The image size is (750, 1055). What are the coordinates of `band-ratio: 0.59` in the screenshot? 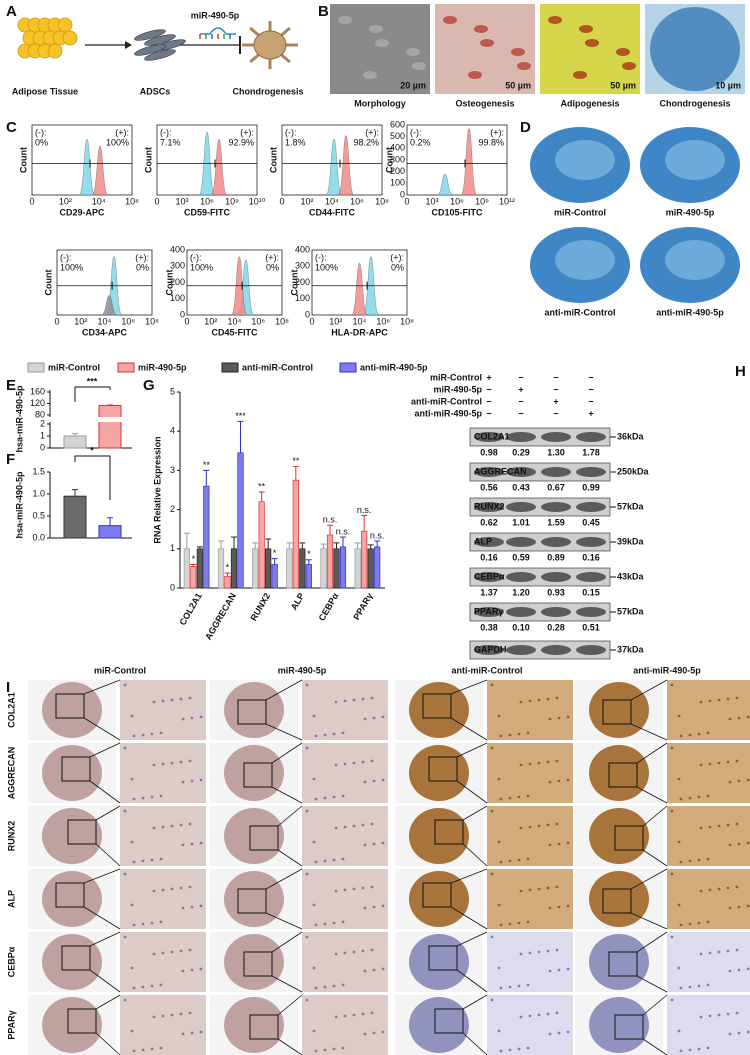 It's located at (521, 557).